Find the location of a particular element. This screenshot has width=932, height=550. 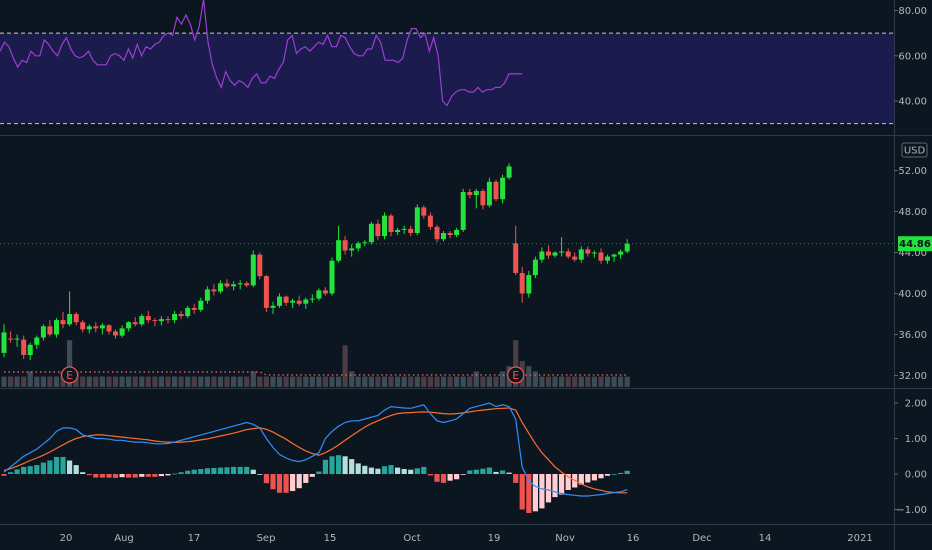

currency-badge: USD is located at coordinates (914, 150).